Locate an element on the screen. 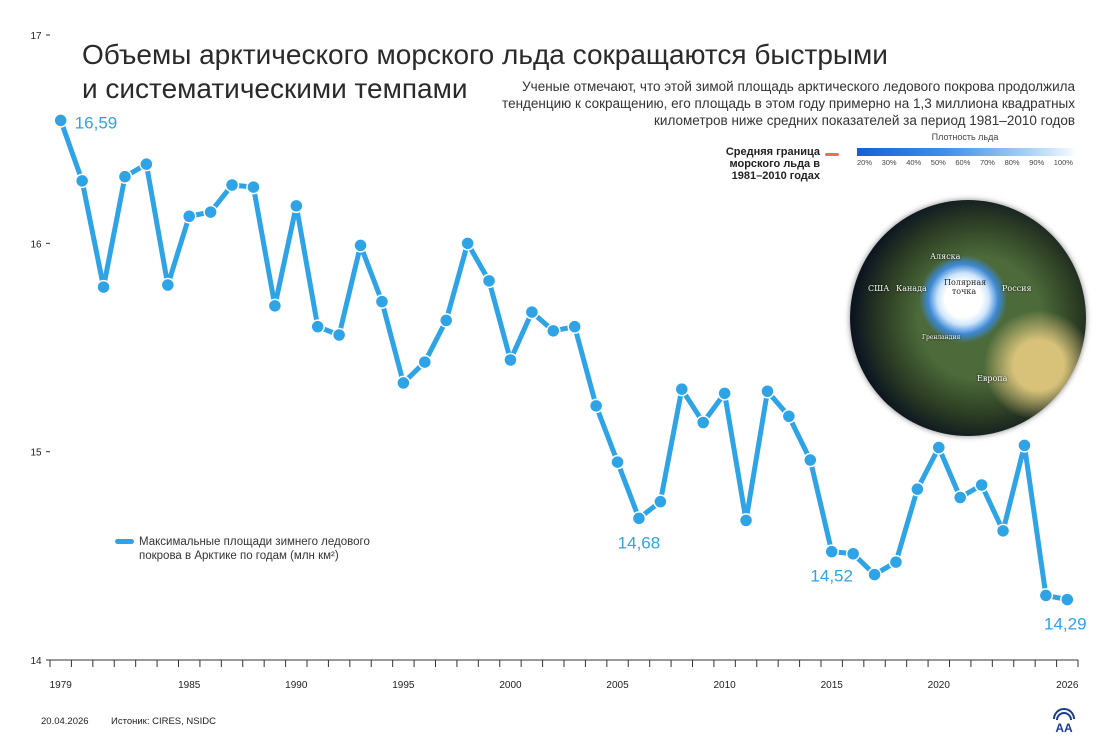  footer-date: 20.04.2026 is located at coordinates (65, 721).